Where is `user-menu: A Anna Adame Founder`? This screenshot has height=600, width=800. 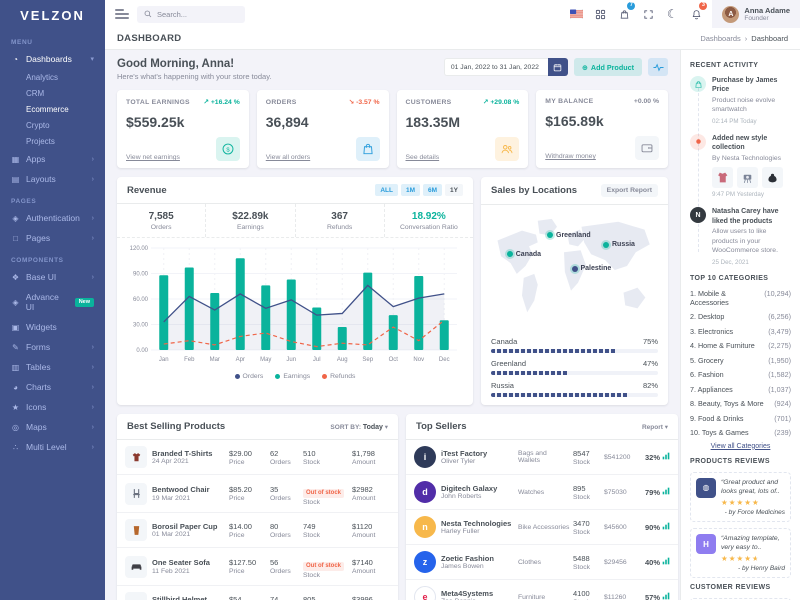
user-menu: A Anna Adame Founder is located at coordinates (756, 14).